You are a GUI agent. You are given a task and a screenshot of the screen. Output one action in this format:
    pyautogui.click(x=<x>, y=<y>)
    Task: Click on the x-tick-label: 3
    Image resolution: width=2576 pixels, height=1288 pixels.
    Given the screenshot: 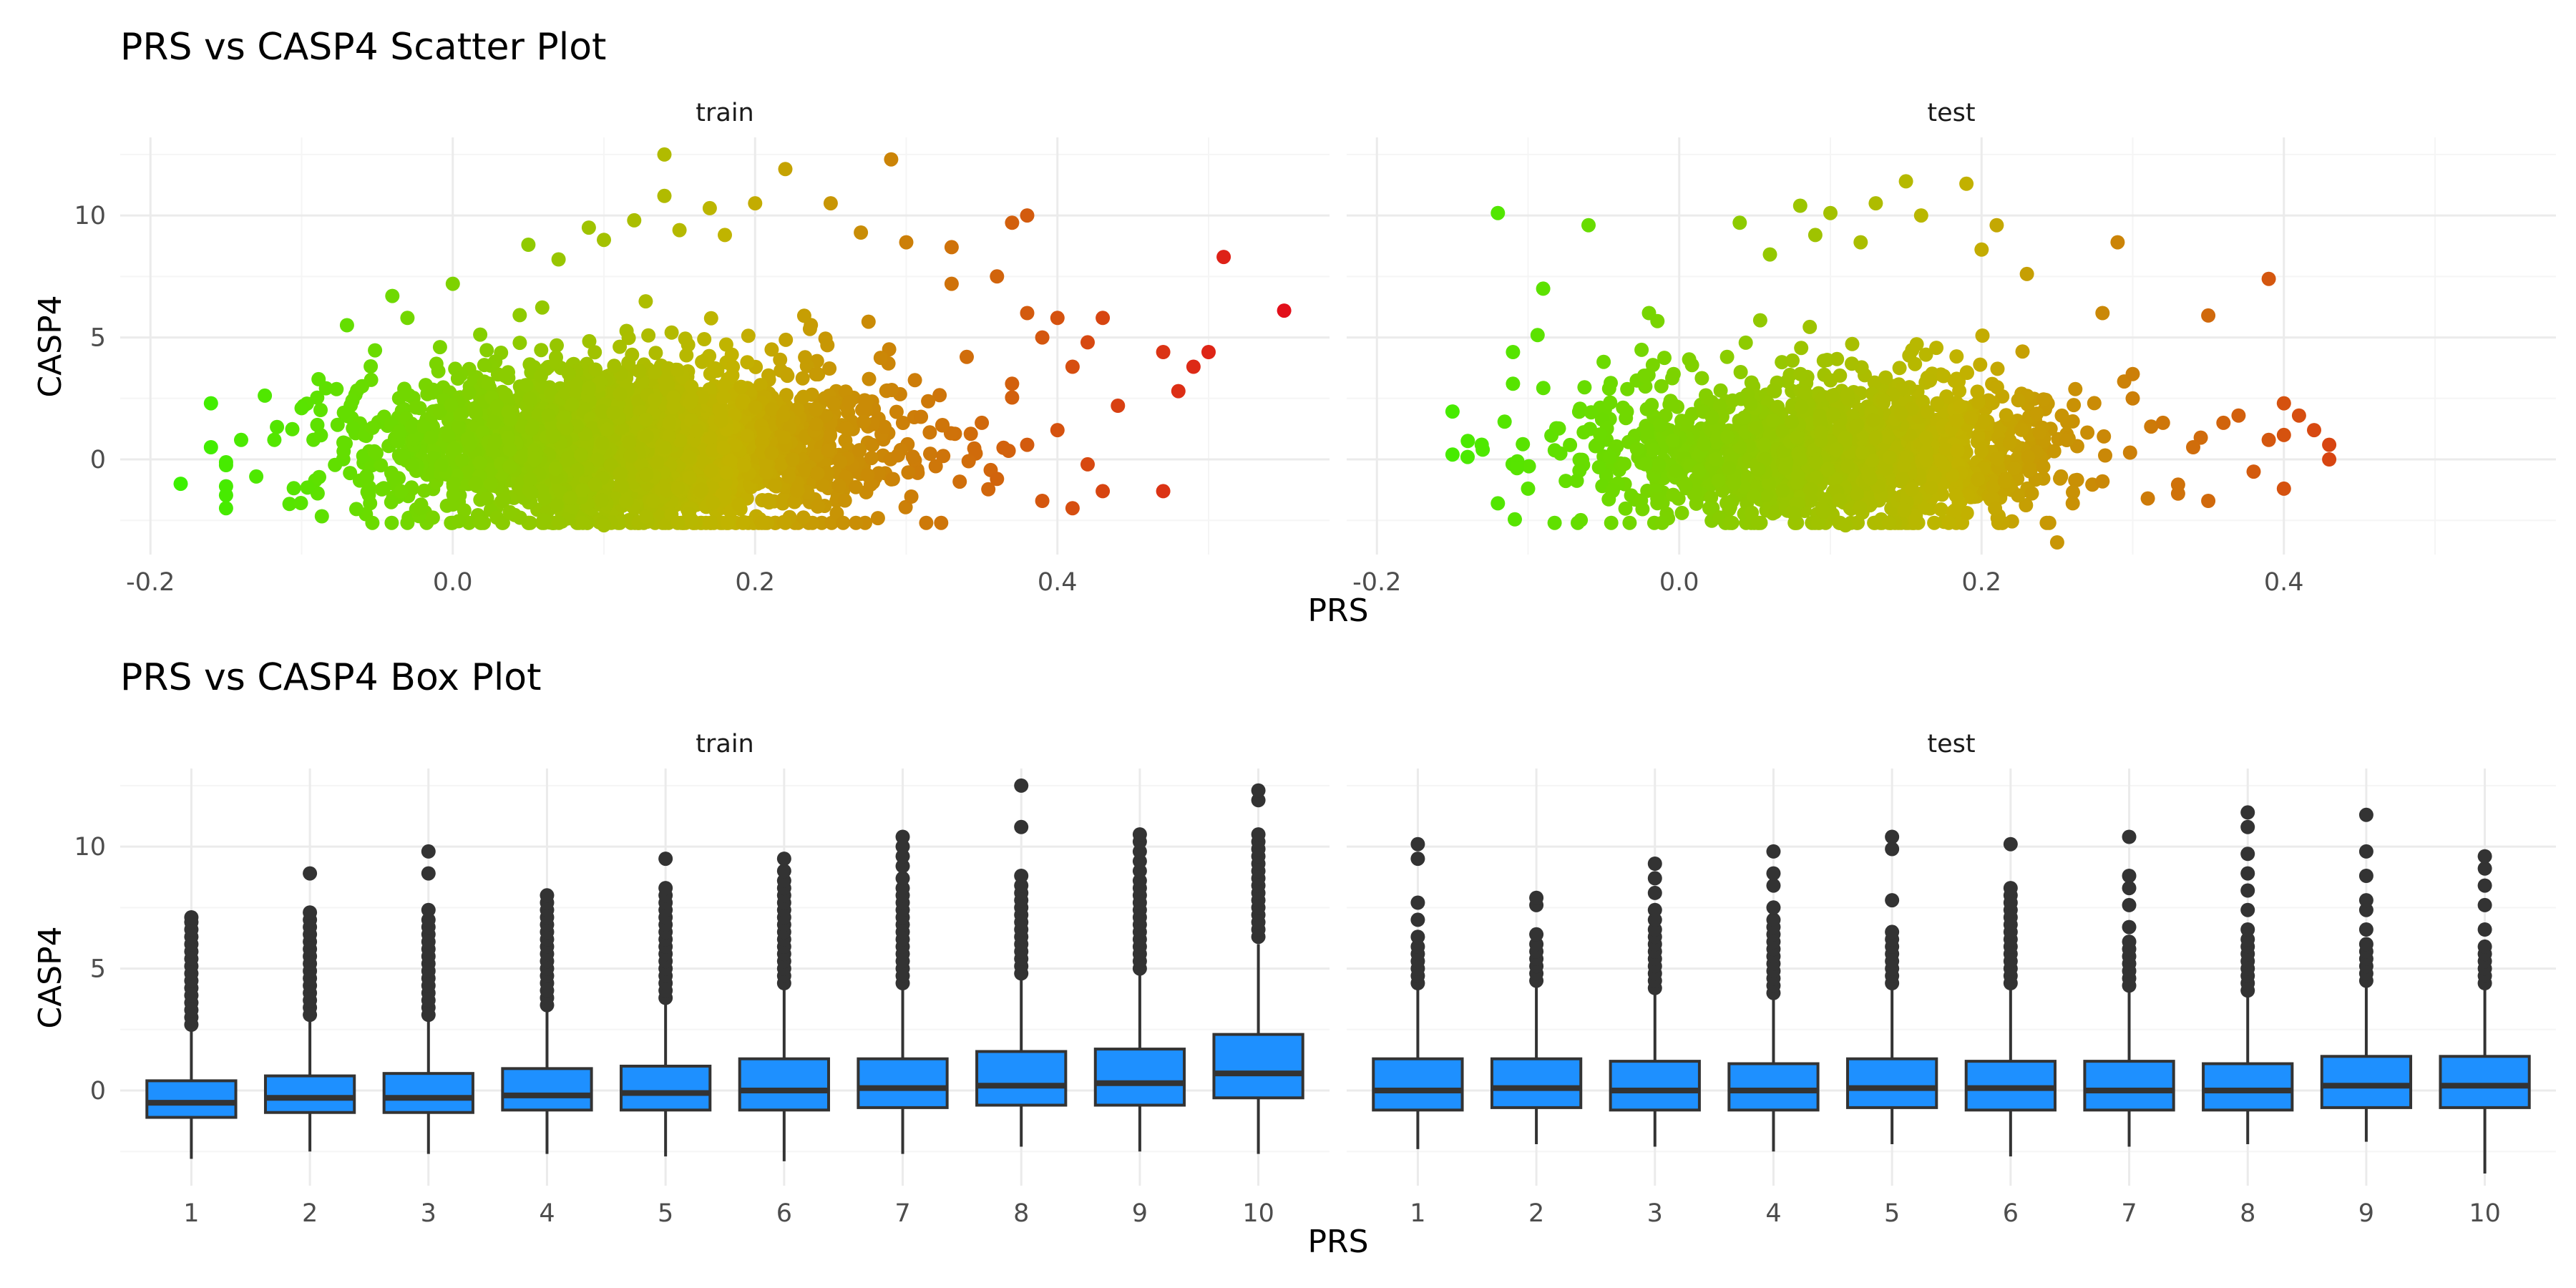 What is the action you would take?
    pyautogui.click(x=1655, y=1213)
    